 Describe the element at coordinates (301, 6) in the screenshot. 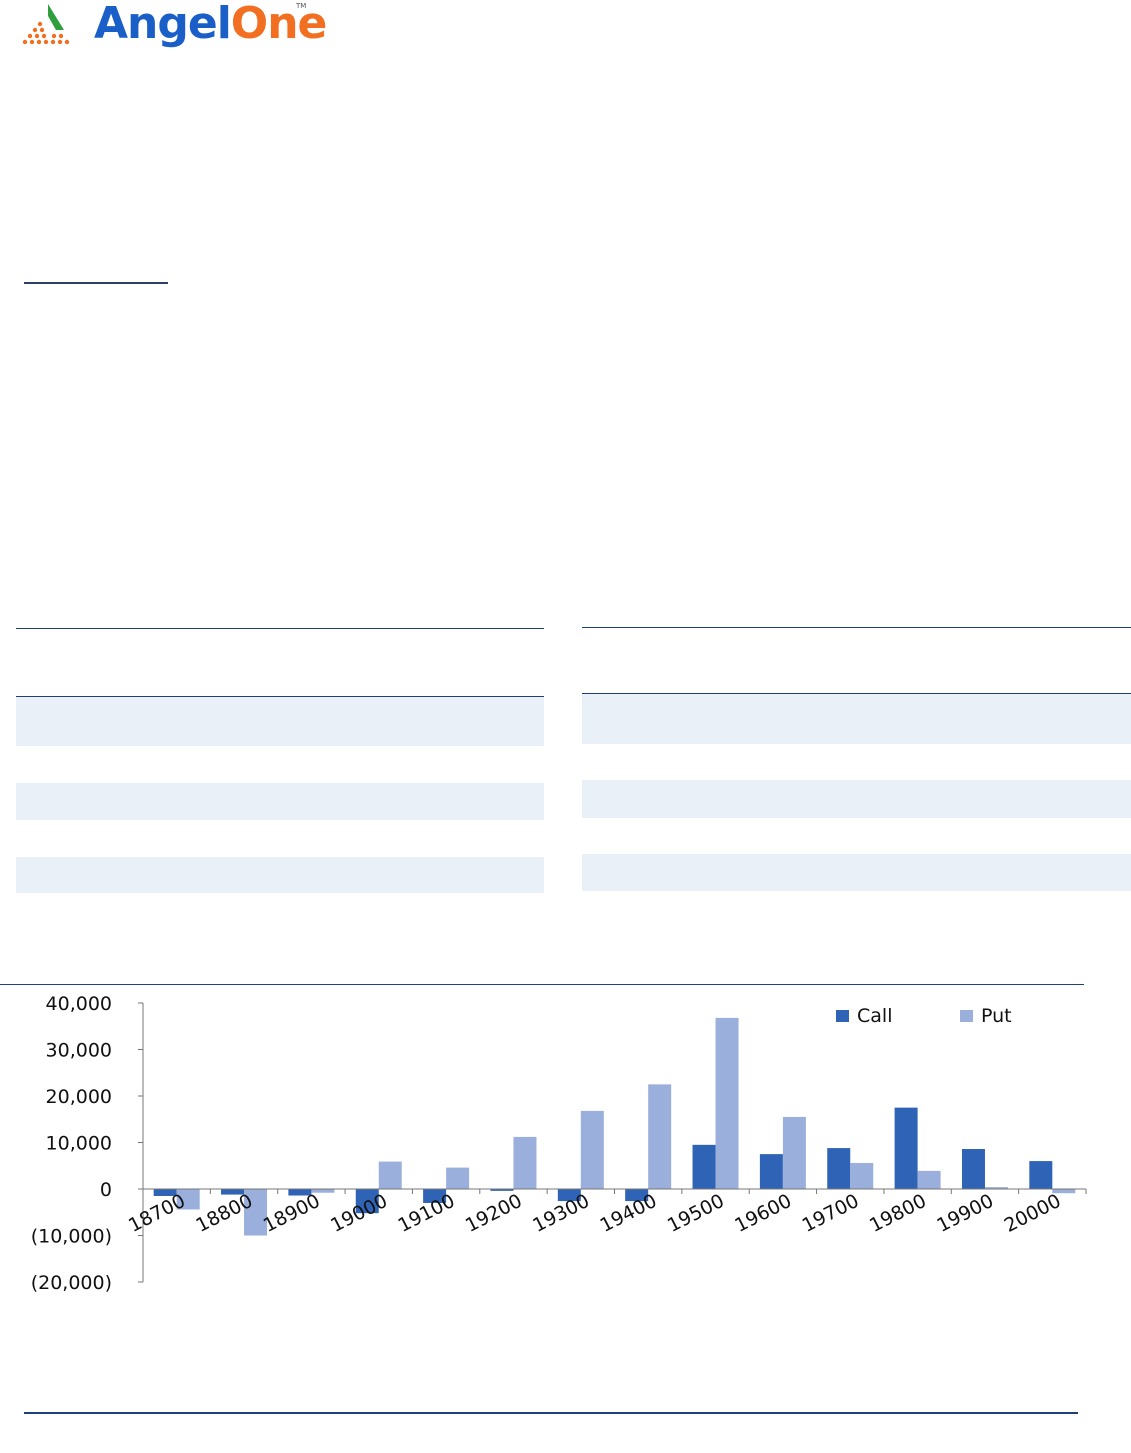

I see `logo-trademark: TM` at that location.